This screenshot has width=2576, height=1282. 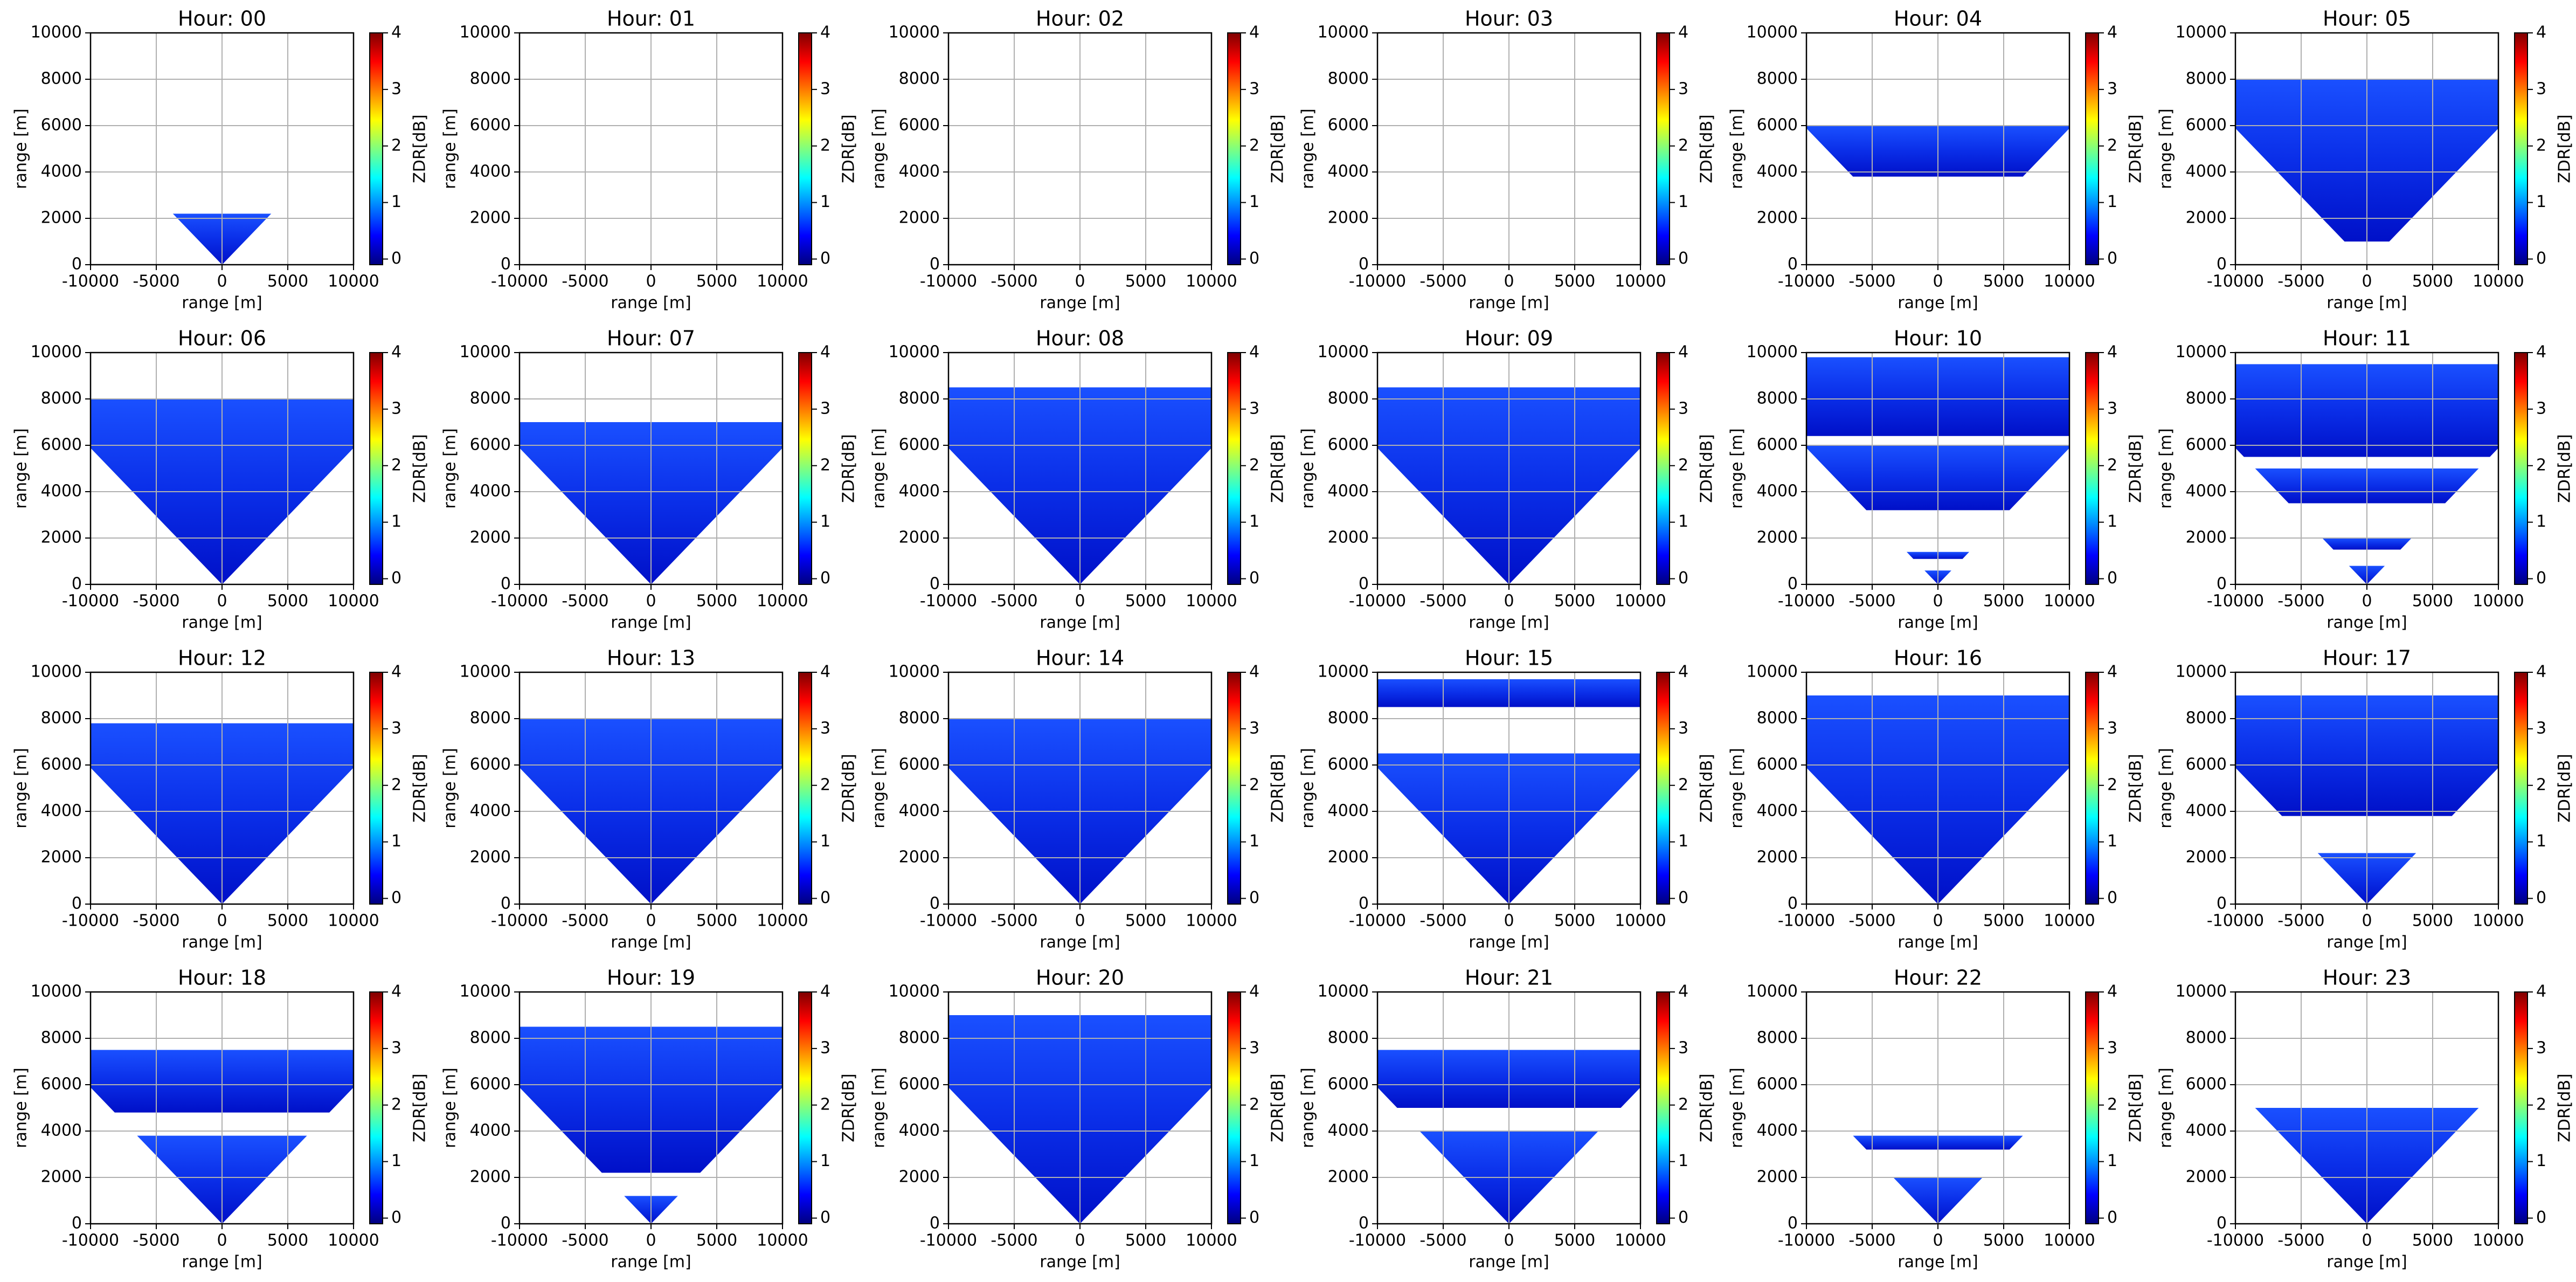 What do you see at coordinates (2367, 658) in the screenshot?
I see `subplot-title: Hour: 17` at bounding box center [2367, 658].